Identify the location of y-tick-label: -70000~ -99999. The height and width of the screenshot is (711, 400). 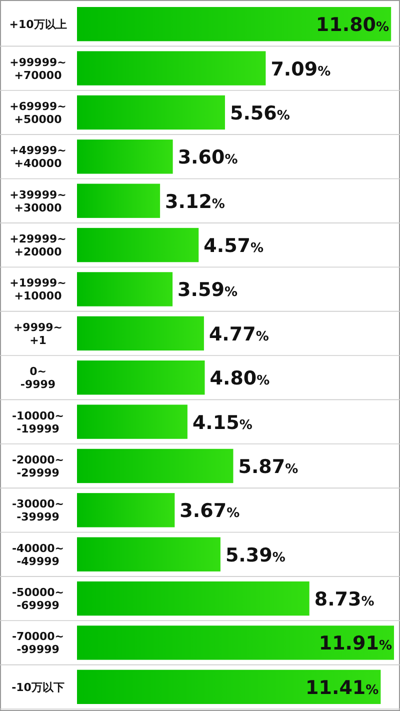
(38, 643).